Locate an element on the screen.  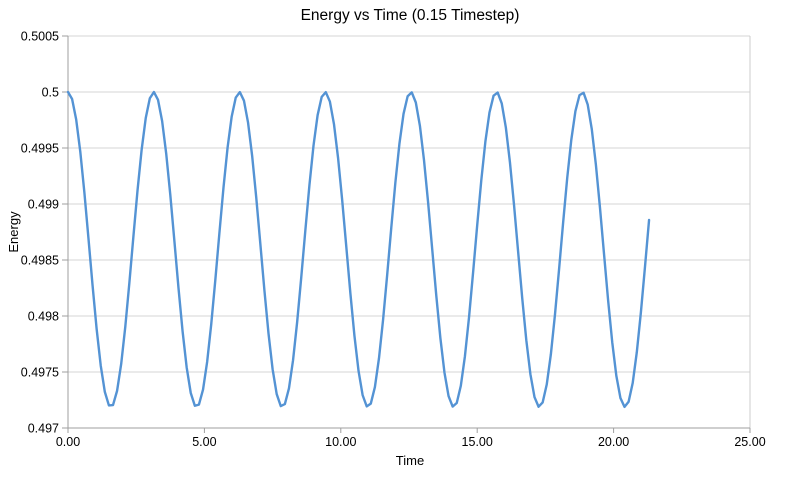
chart-title: Energy vs Time (0.15 Timestep) is located at coordinates (410, 15).